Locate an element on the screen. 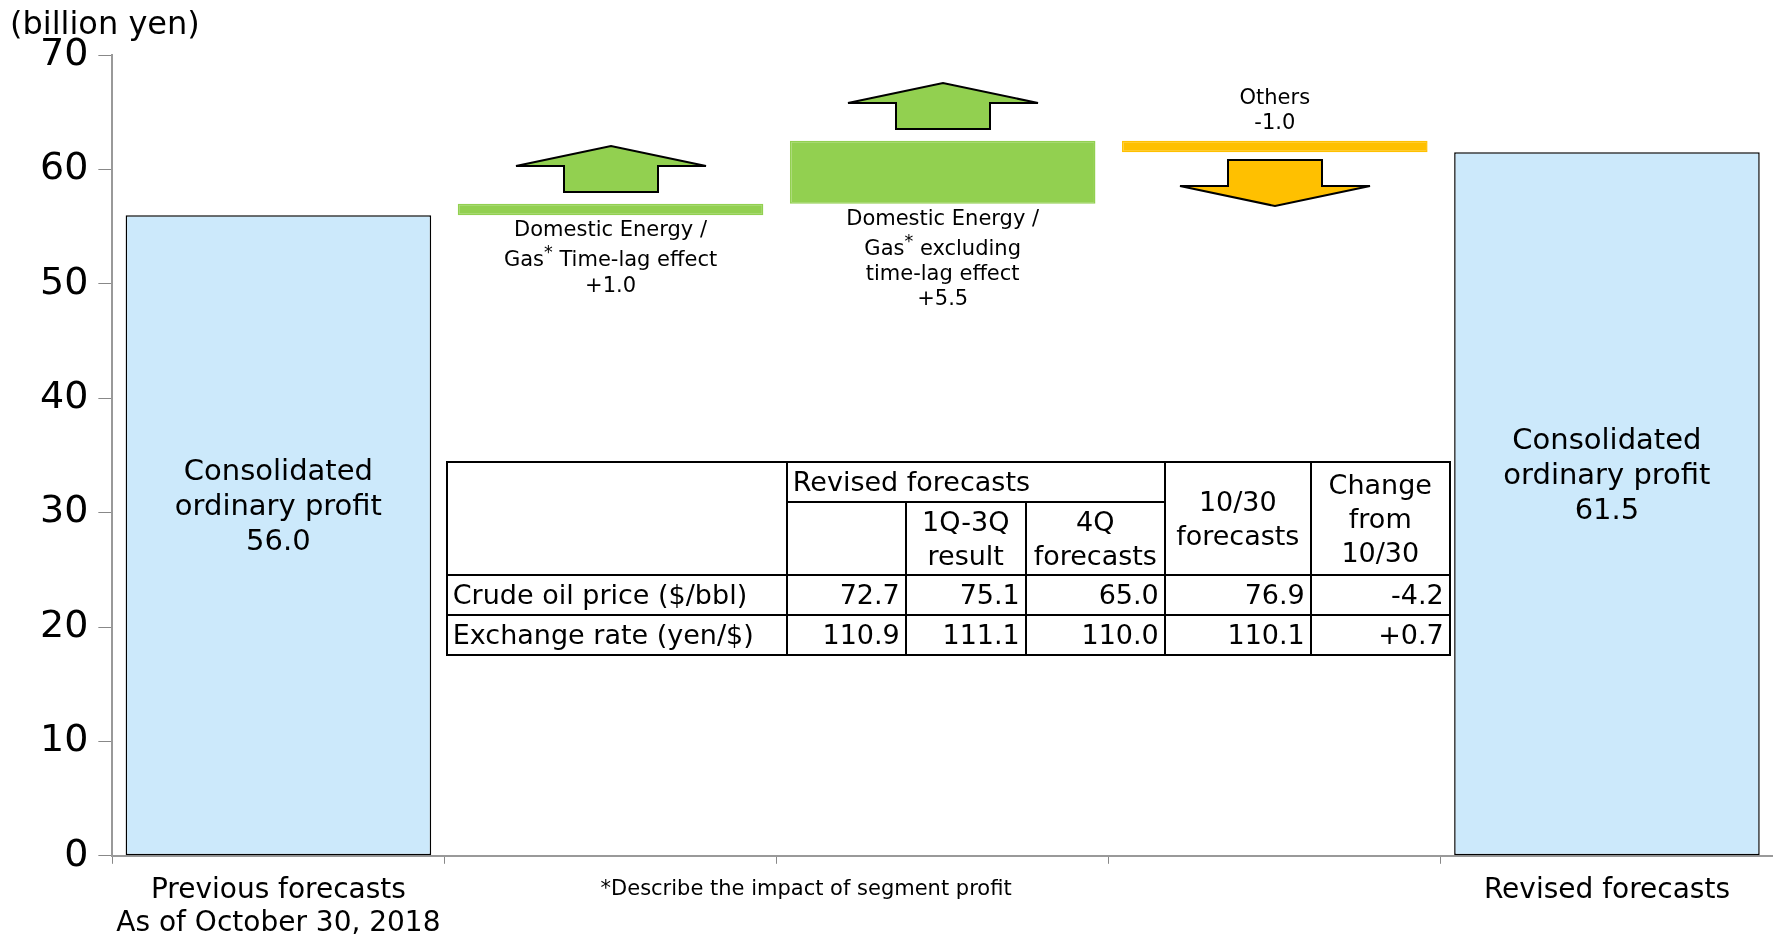 This screenshot has width=1773, height=951. annotation: 4Q forecasts is located at coordinates (1095, 538).